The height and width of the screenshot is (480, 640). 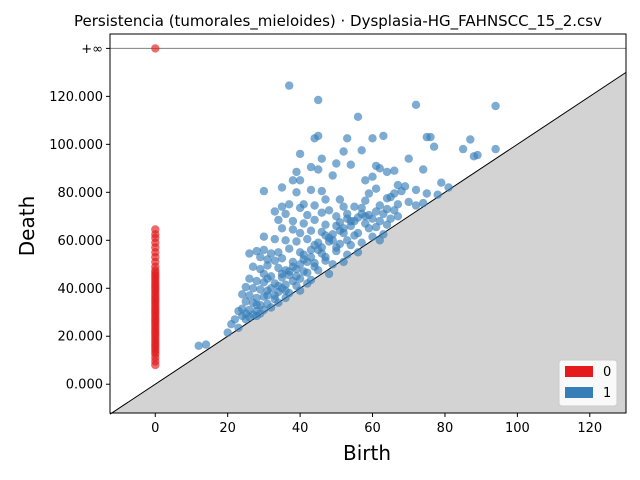 What do you see at coordinates (367, 453) in the screenshot?
I see `x-axis-label: Birth` at bounding box center [367, 453].